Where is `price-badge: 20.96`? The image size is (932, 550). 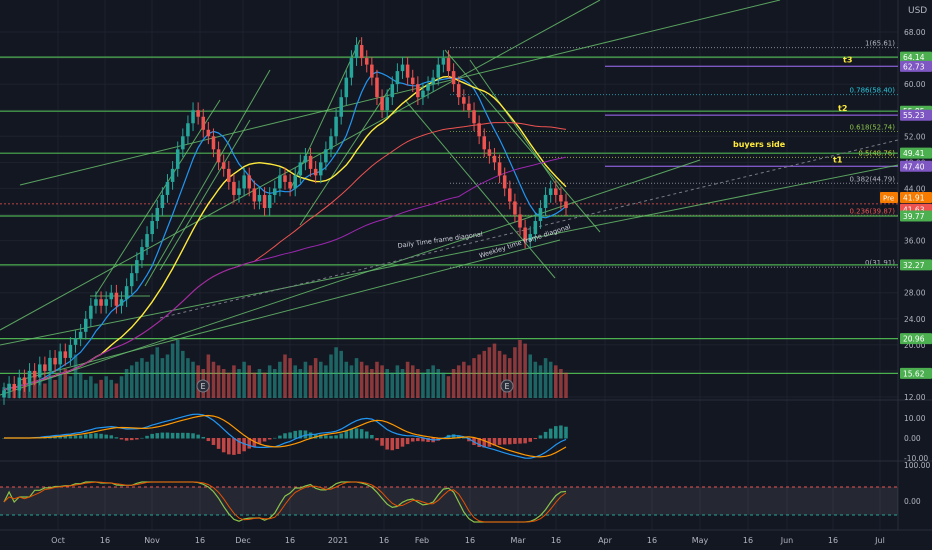
price-badge: 20.96 is located at coordinates (916, 339).